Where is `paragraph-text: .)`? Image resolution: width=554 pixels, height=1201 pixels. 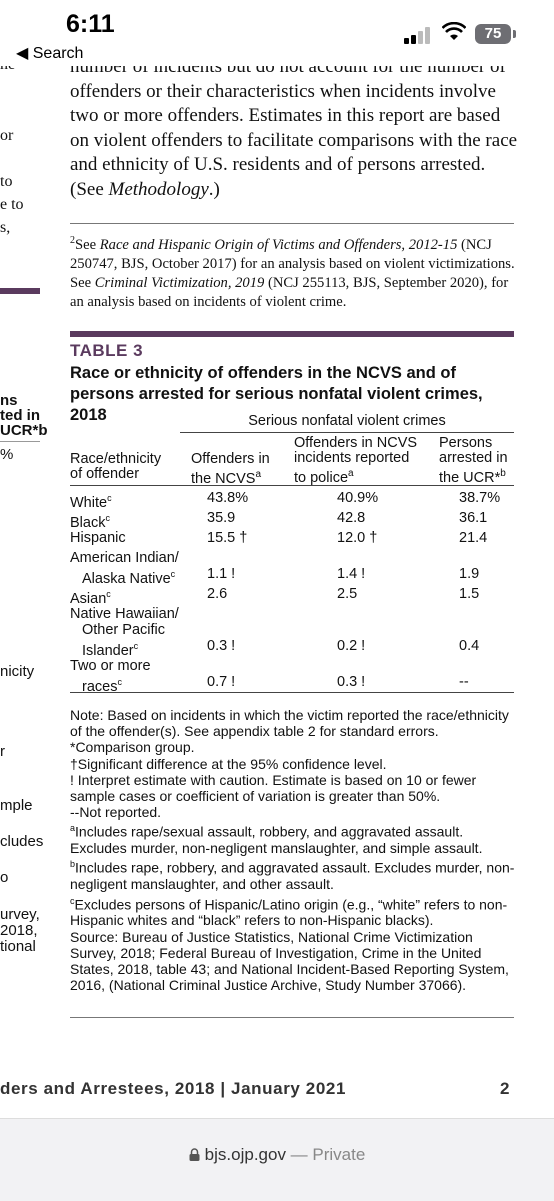 paragraph-text: .) is located at coordinates (214, 189).